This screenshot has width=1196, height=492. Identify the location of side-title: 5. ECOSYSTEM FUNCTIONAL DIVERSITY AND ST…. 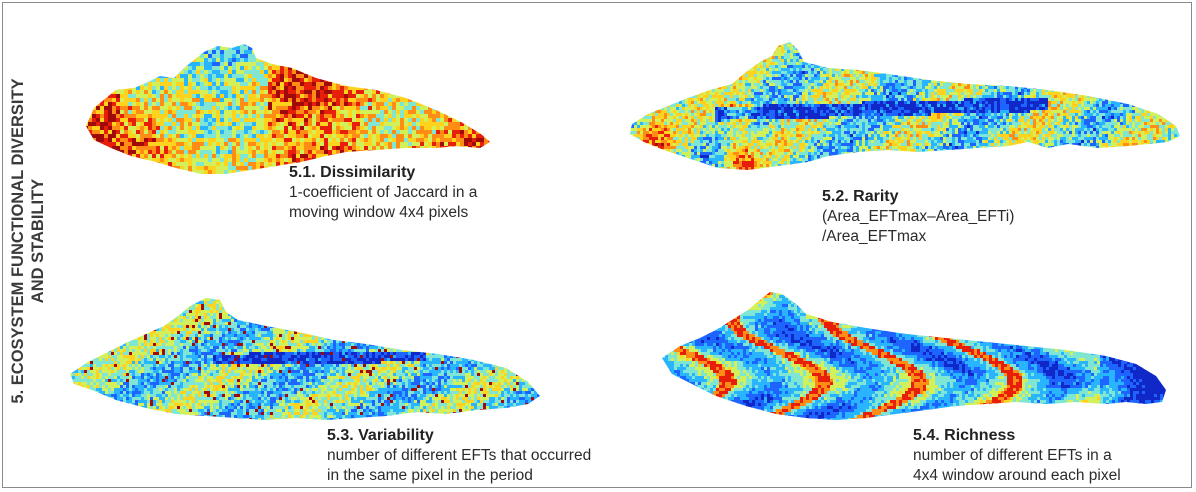
(28, 241).